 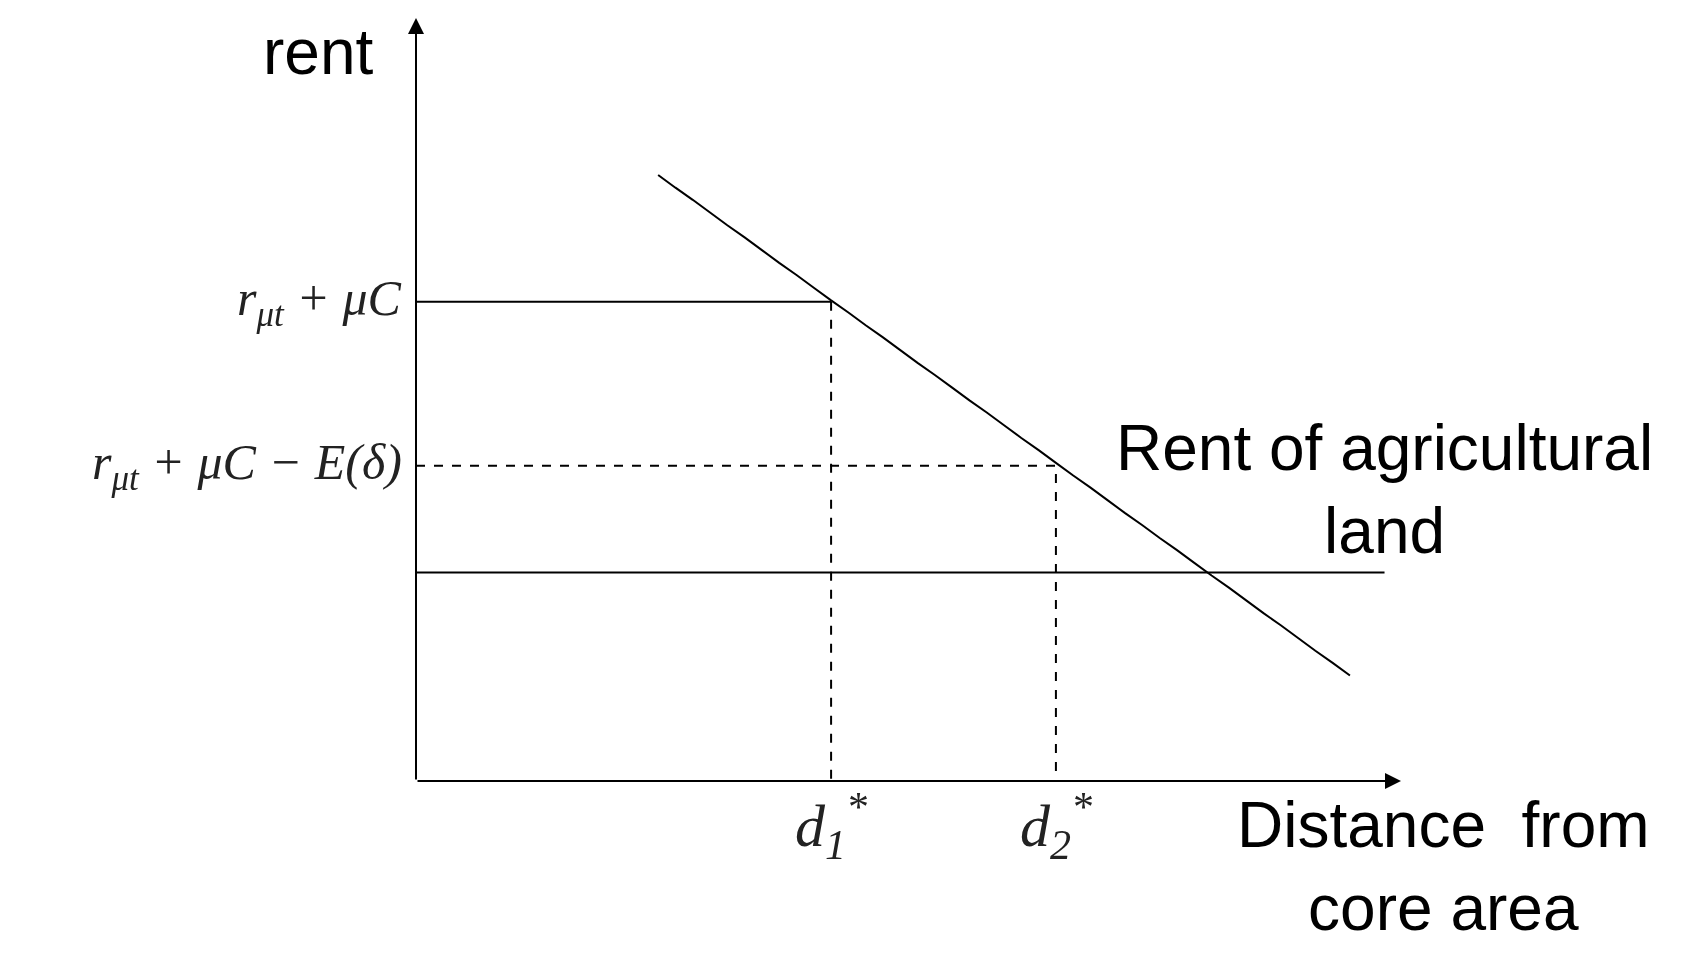 I want to click on x-axis-title: Distance from core area, so click(x=1443, y=867).